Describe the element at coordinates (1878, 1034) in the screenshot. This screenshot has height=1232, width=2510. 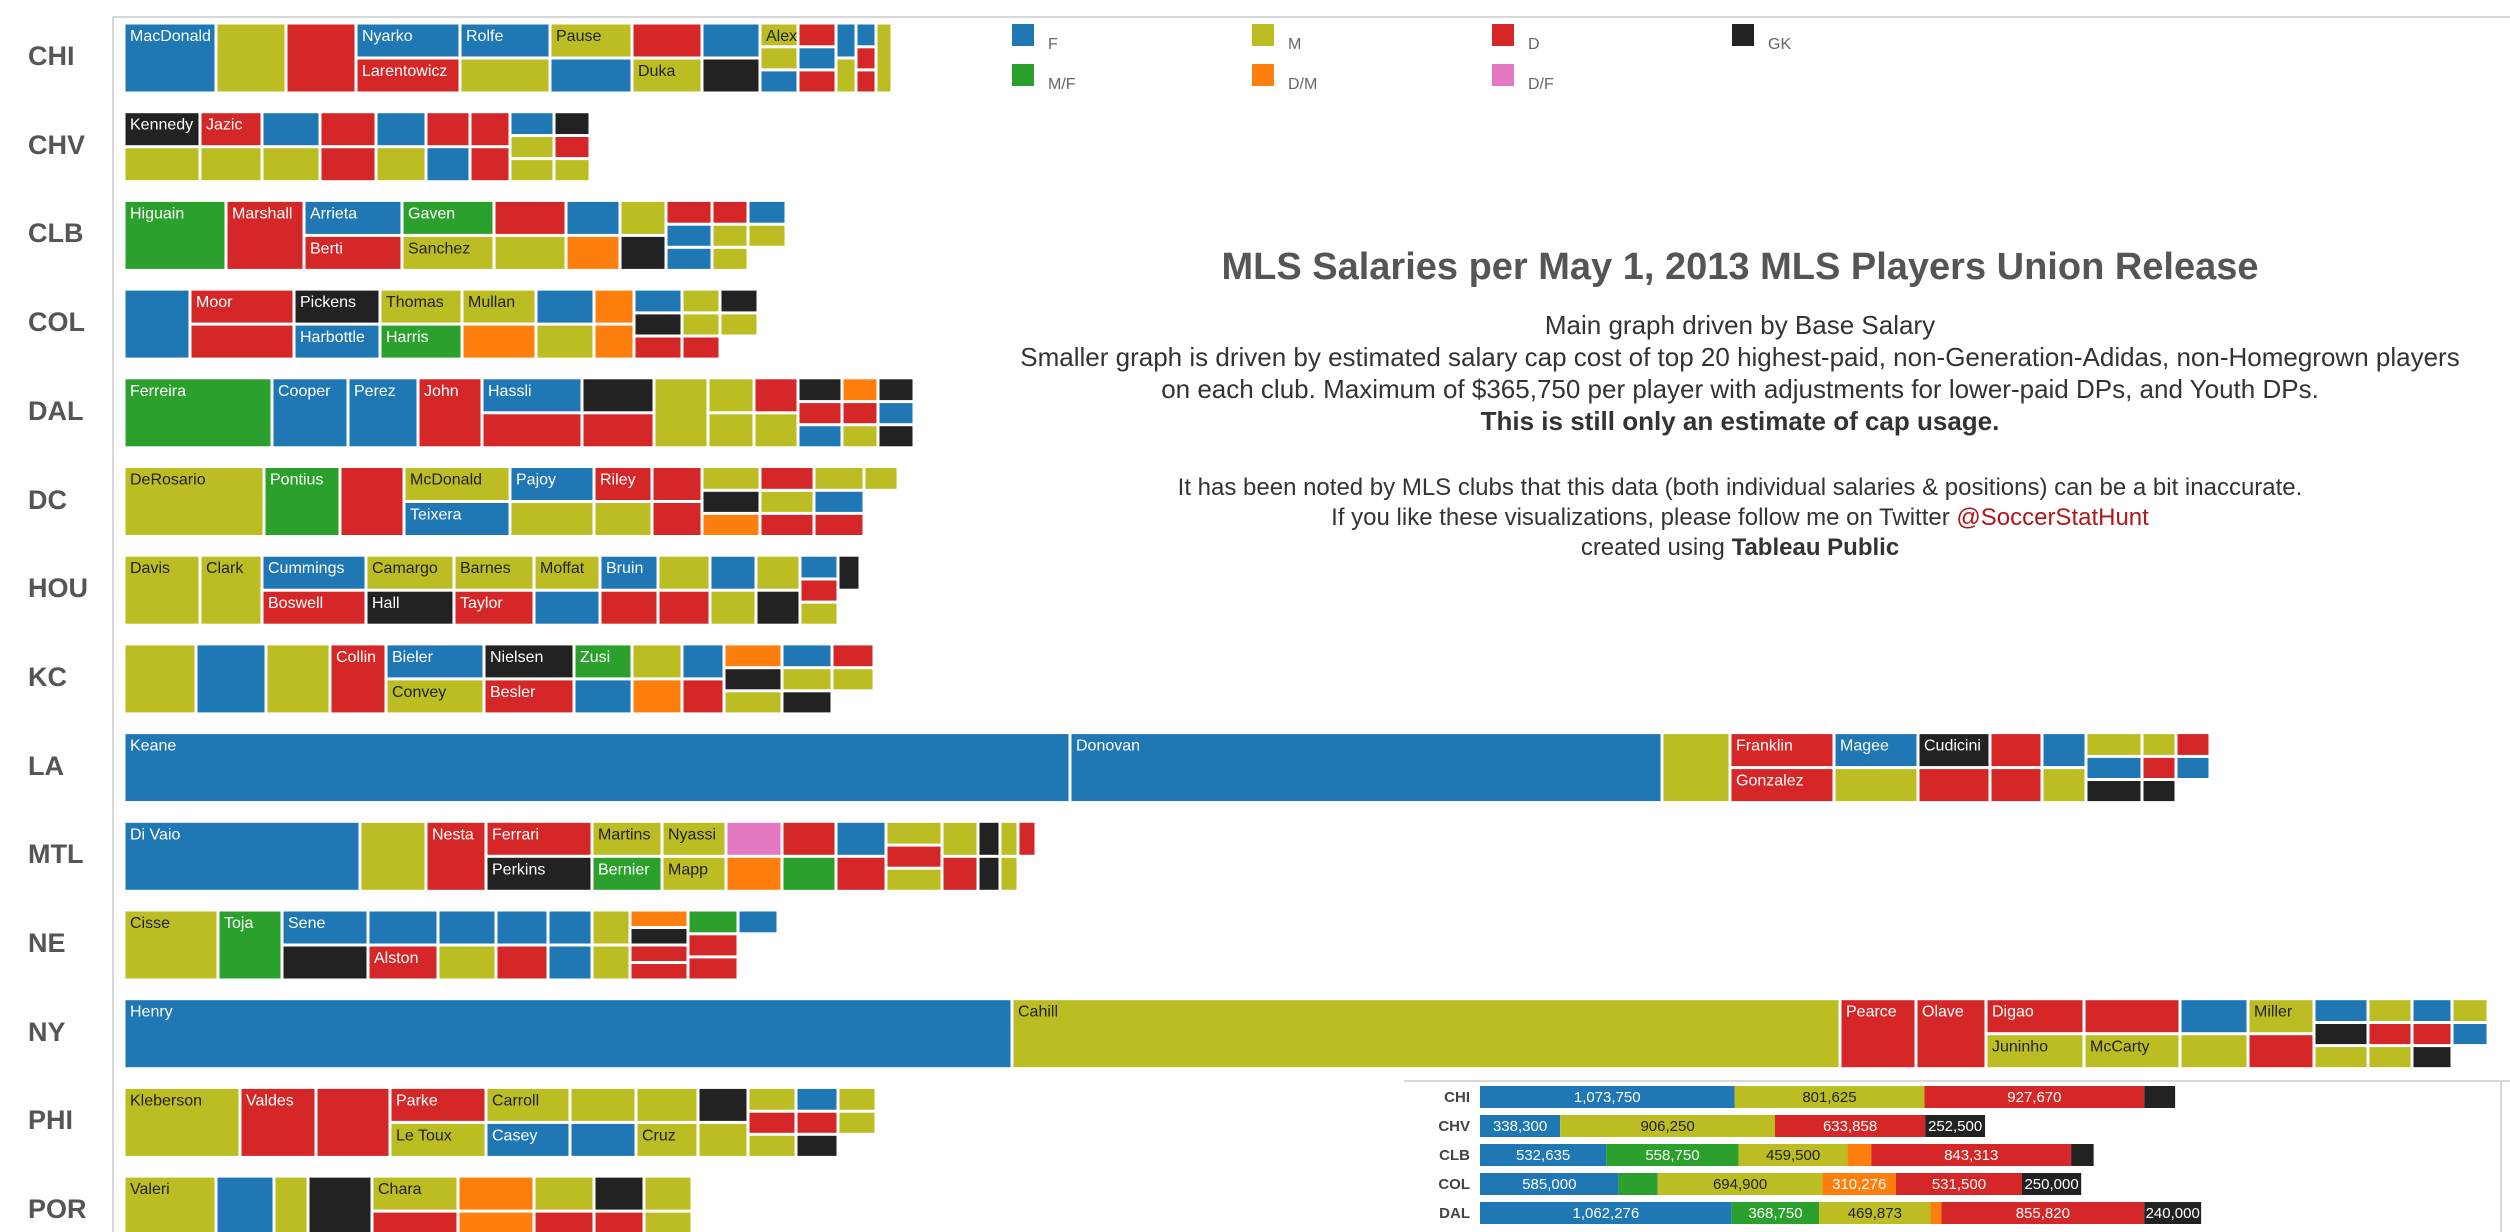
I see `player-tile-pearce` at that location.